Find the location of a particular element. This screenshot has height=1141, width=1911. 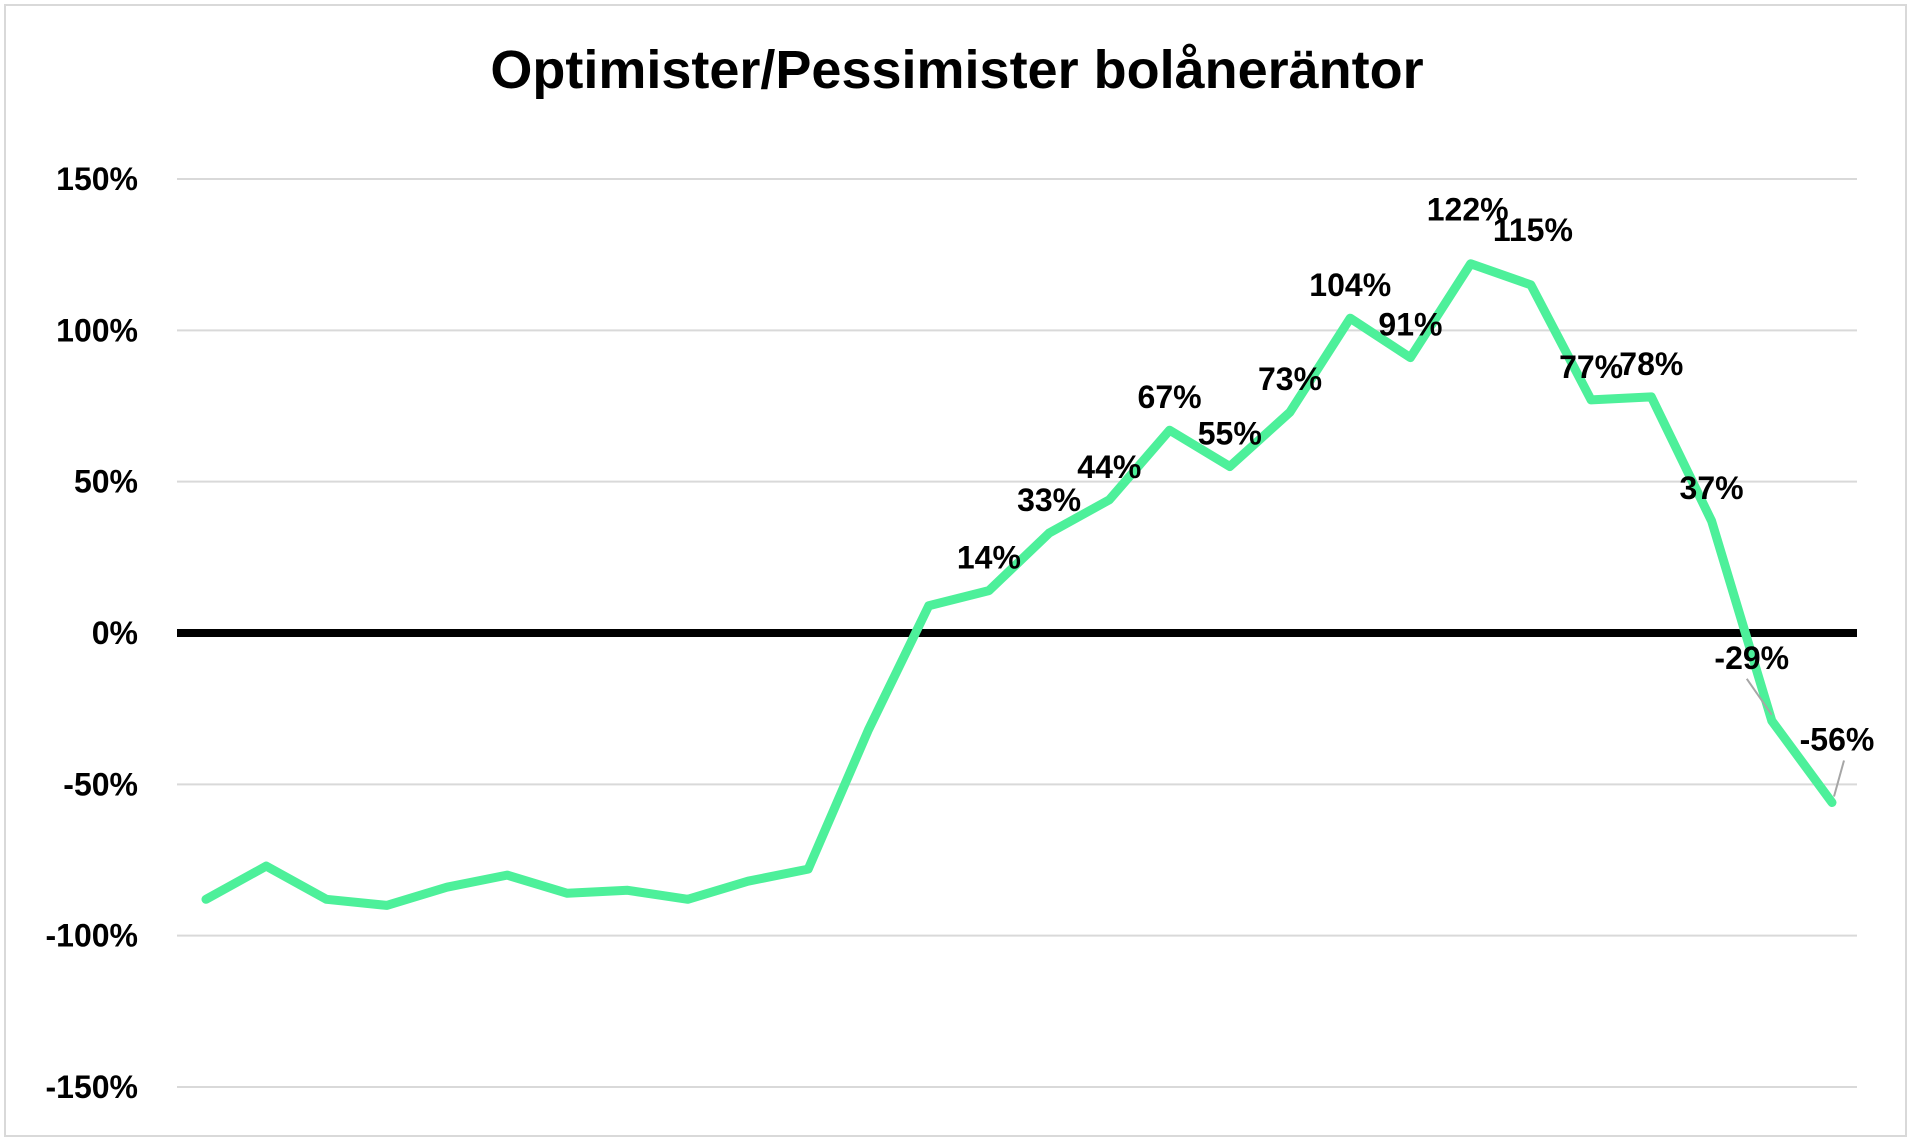

data-label: -29% is located at coordinates (1751, 658).